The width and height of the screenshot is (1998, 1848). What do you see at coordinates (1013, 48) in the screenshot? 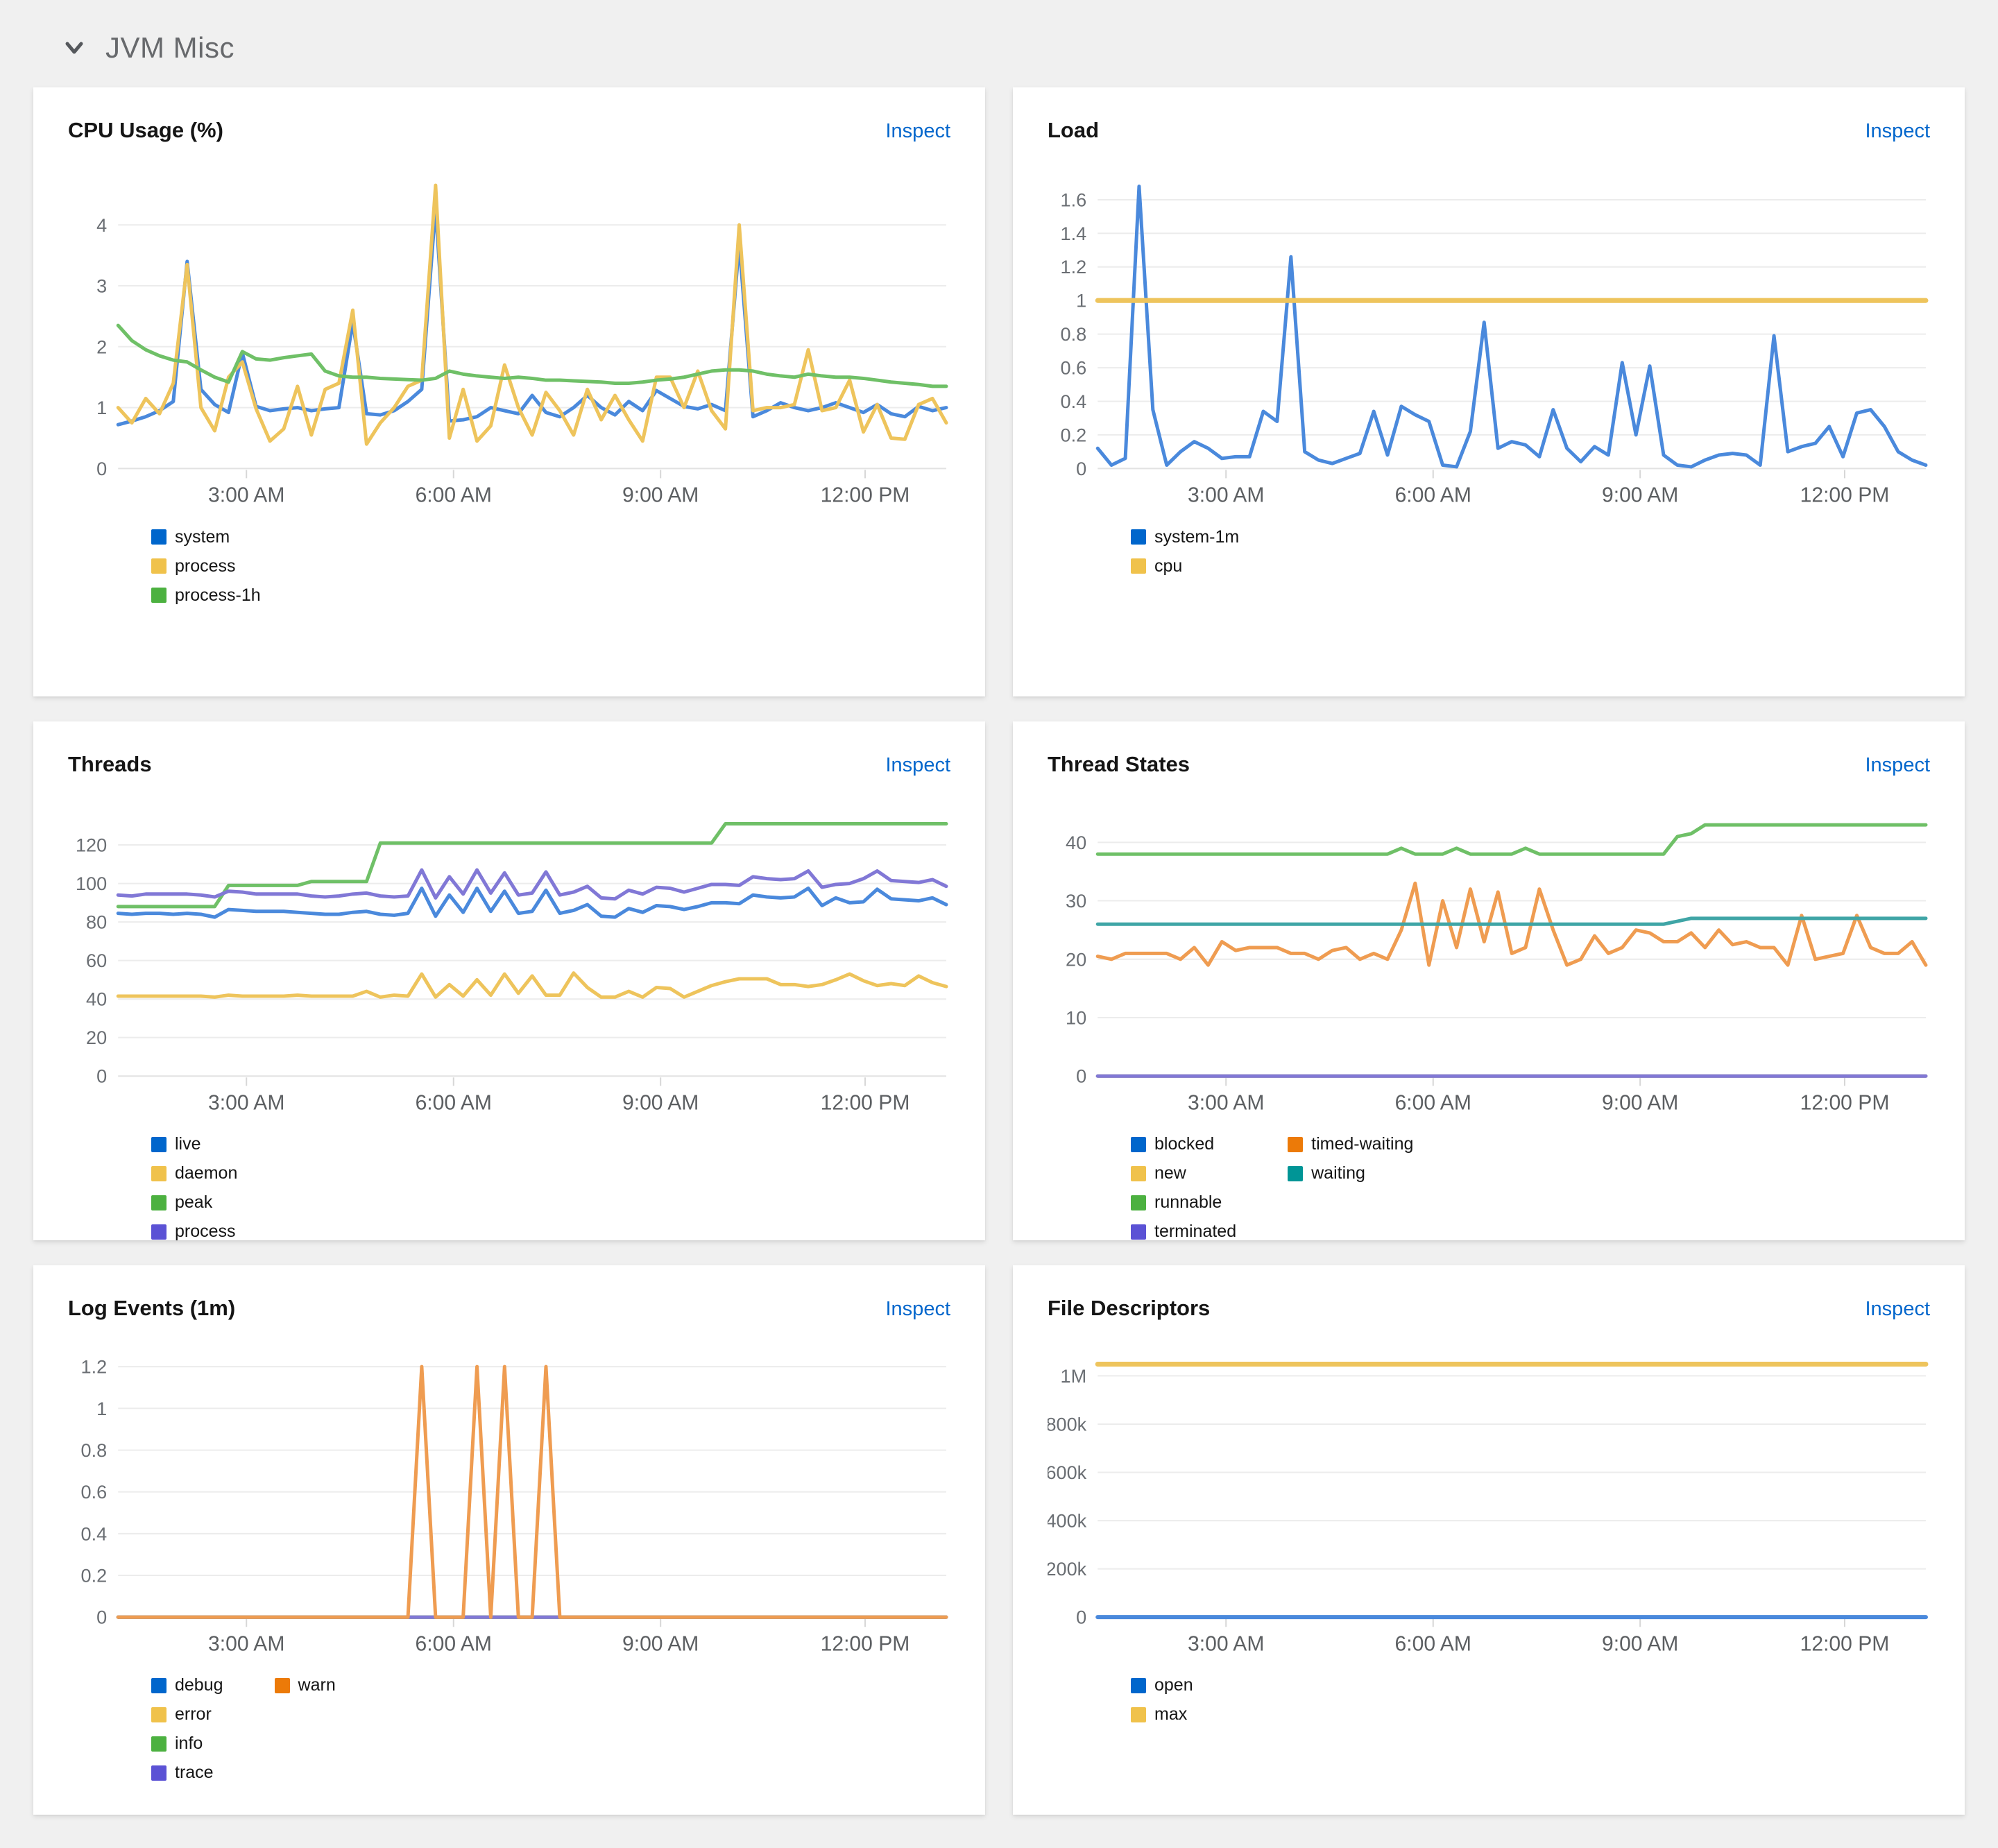
I see `section-toggle-jvm-misc: JVM Misc` at bounding box center [1013, 48].